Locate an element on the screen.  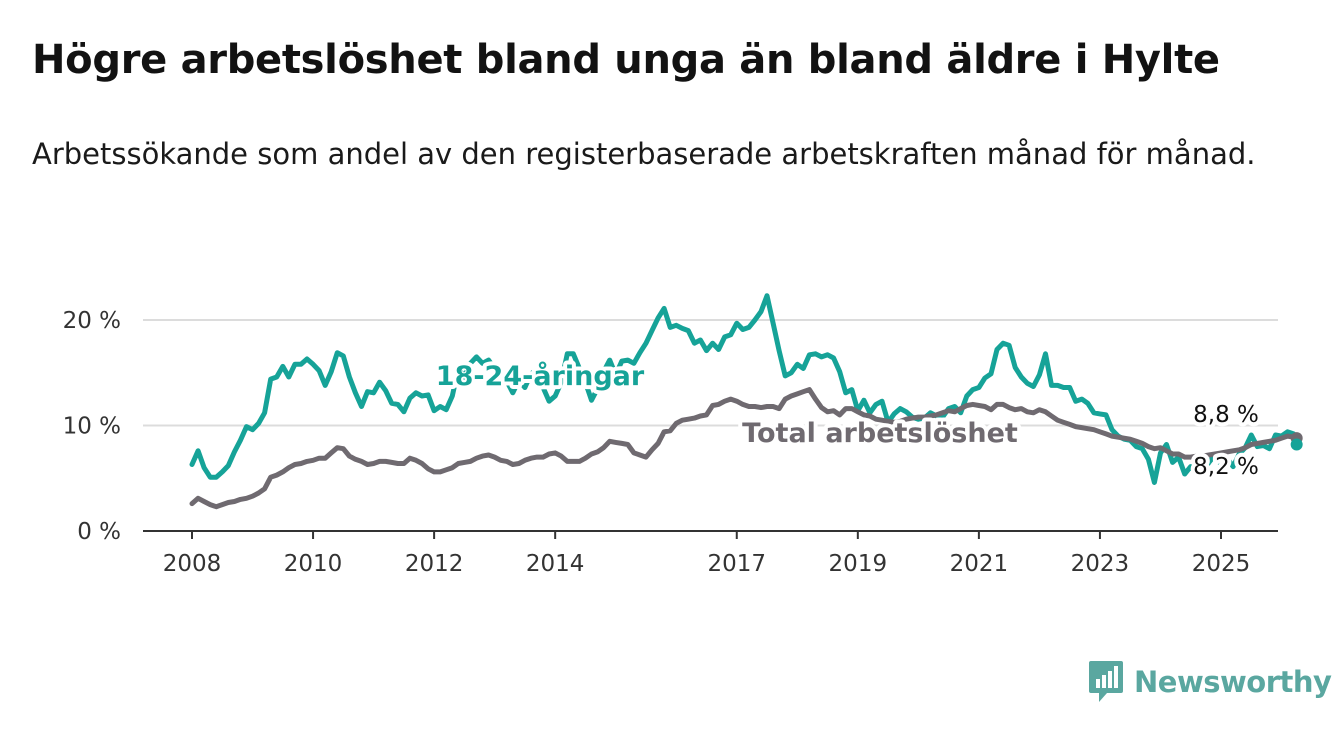
x-tick-label: 2025 is located at coordinates (1221, 564).